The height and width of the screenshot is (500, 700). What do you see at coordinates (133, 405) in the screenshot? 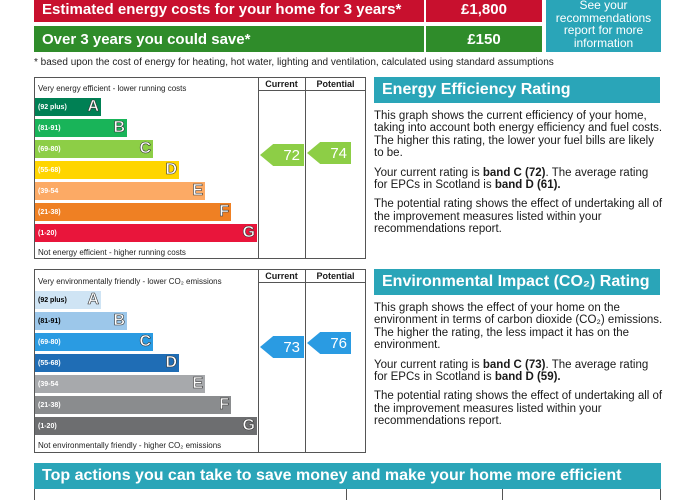
I see `env-band-f: (21-38) F` at bounding box center [133, 405].